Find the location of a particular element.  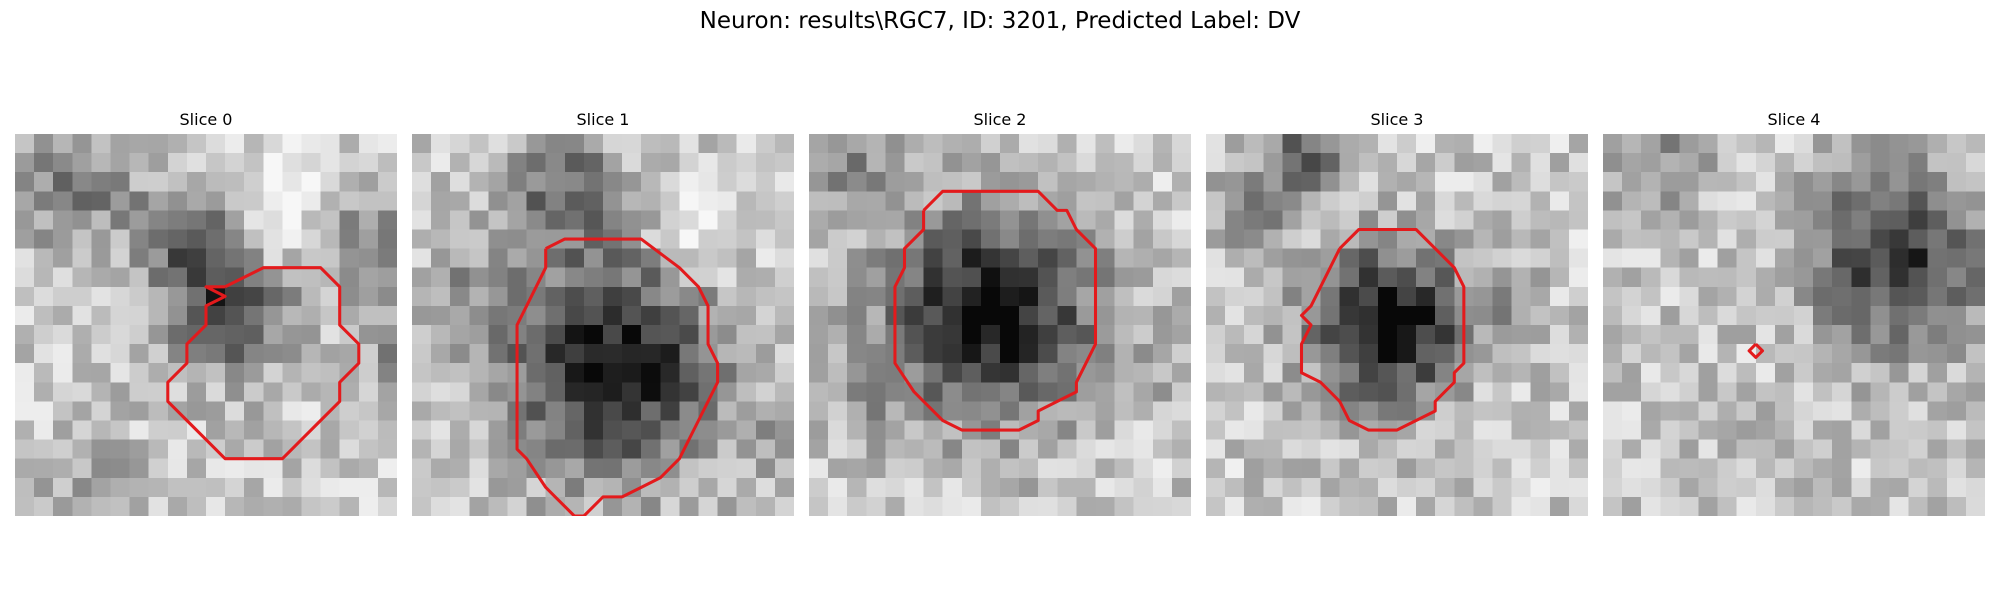

slice-panel-0: Slice 0 is located at coordinates (206, 312).